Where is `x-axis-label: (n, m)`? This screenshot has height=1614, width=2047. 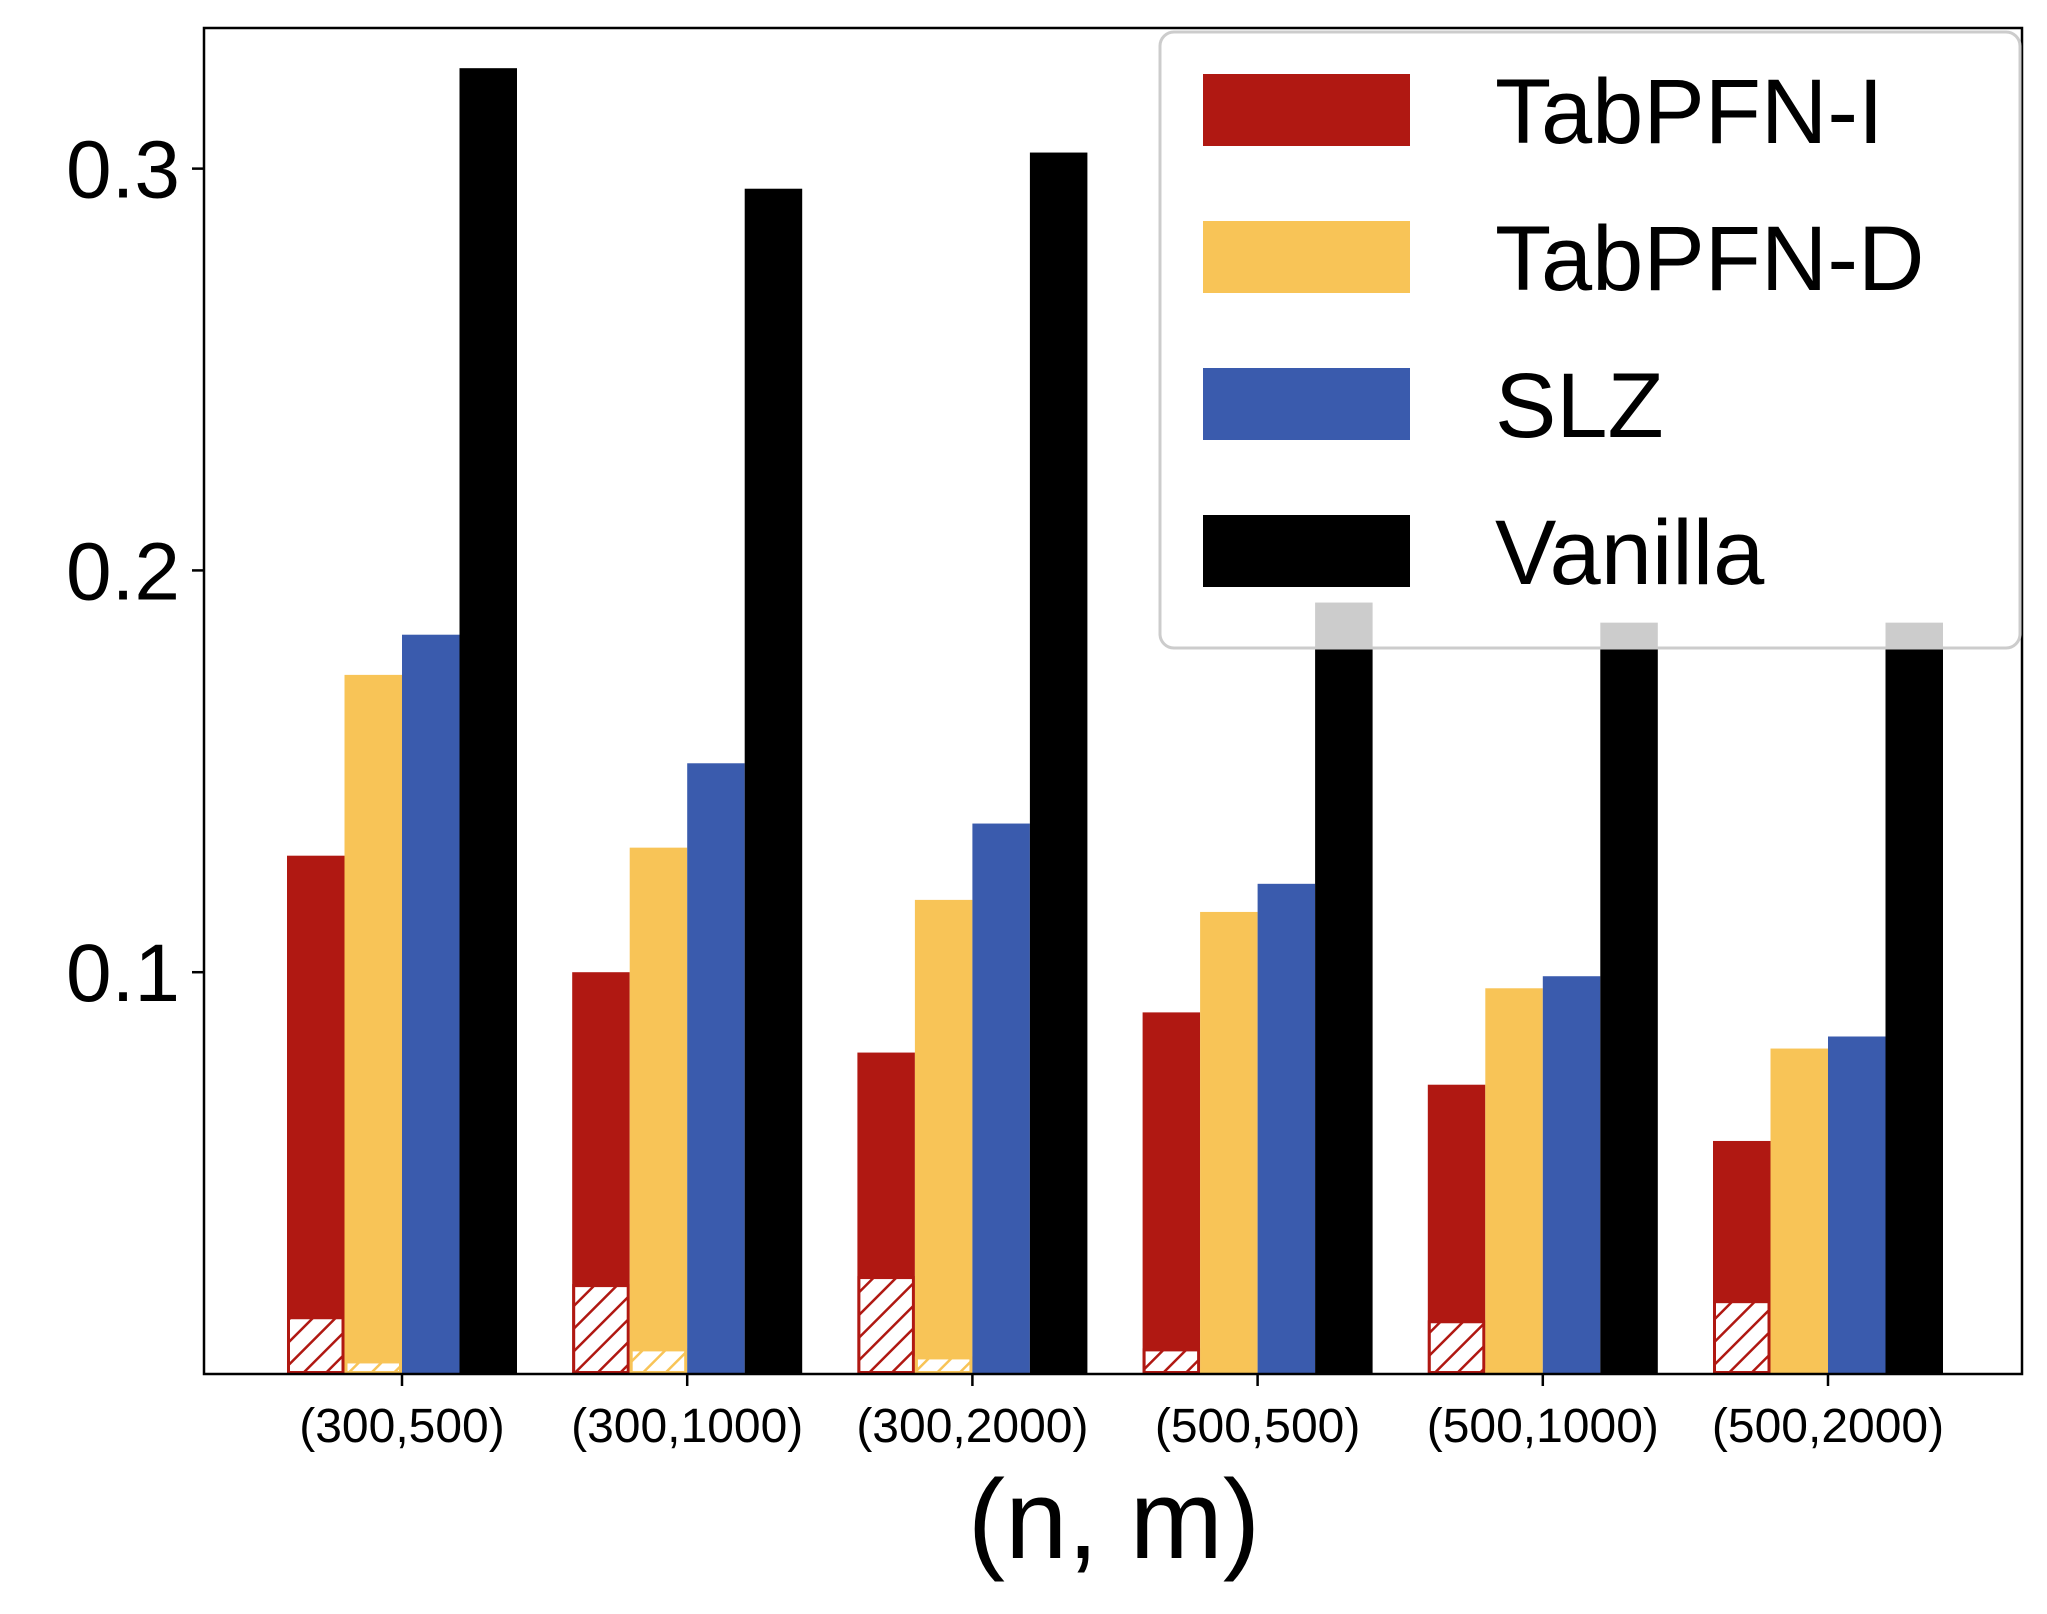 x-axis-label: (n, m) is located at coordinates (1114, 1519).